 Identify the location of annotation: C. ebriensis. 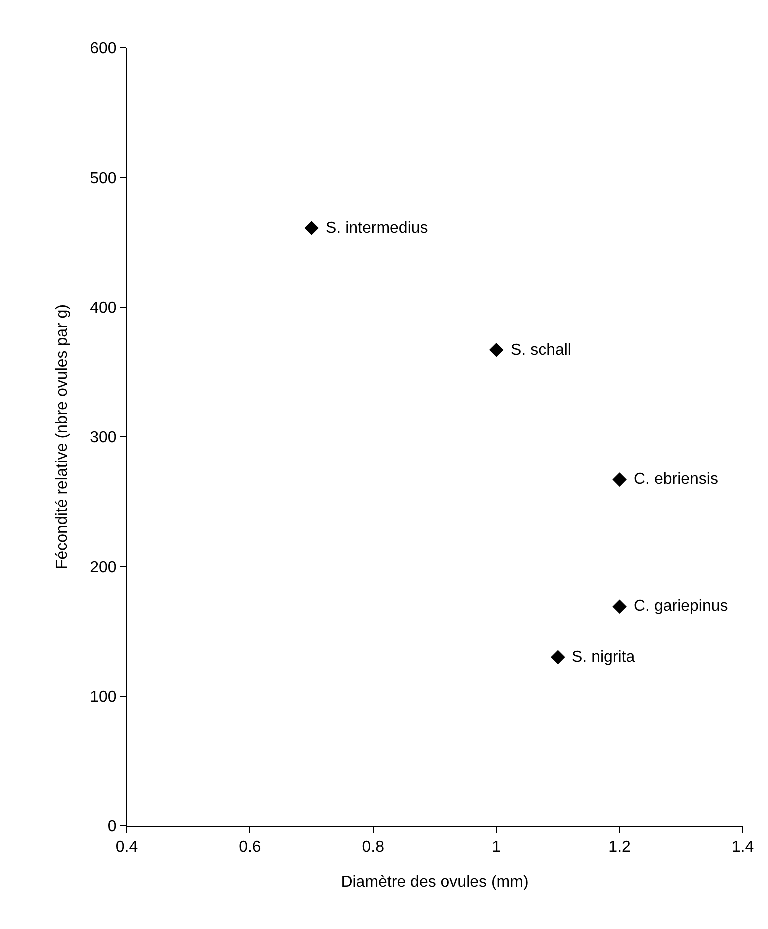
(676, 479).